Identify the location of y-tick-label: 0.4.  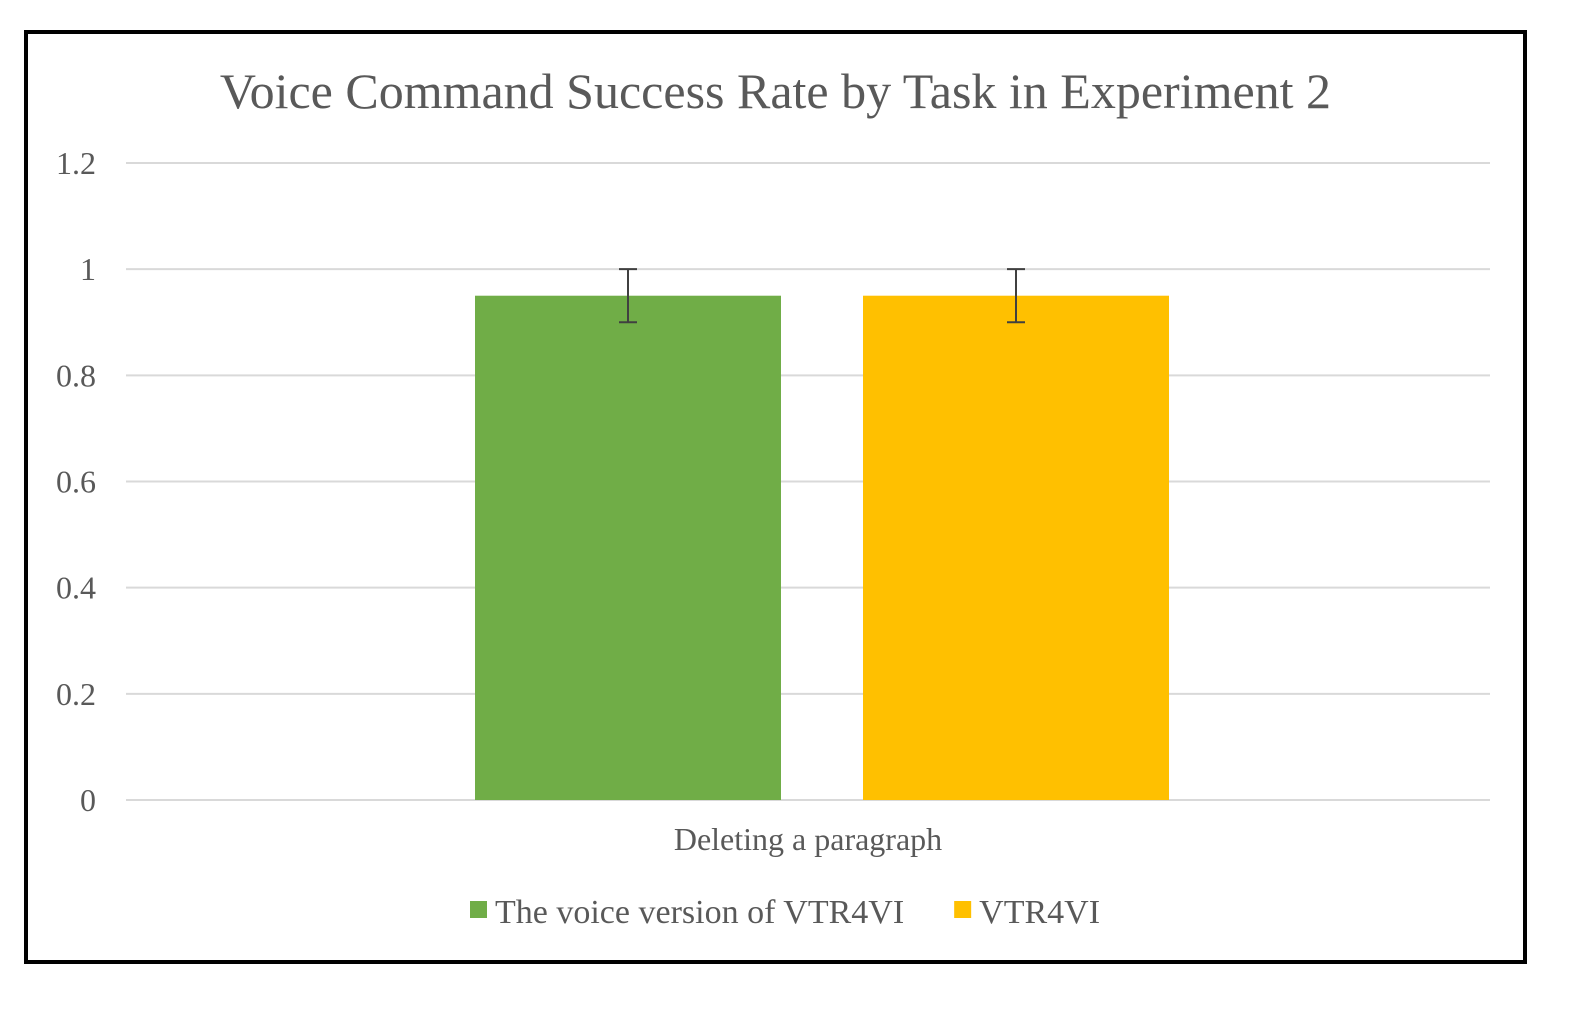
(76, 588).